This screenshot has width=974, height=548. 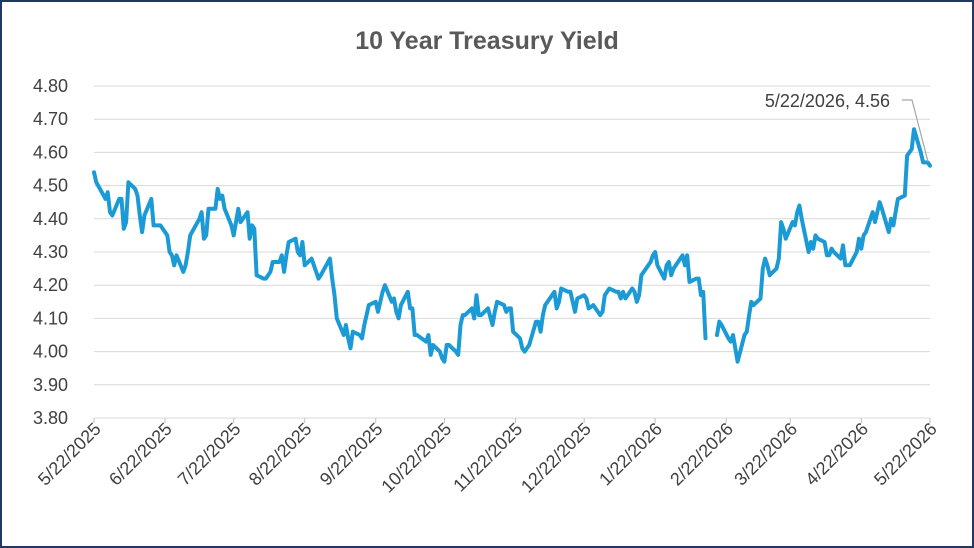 I want to click on x-tick-label: 6/22/2025, so click(x=140, y=454).